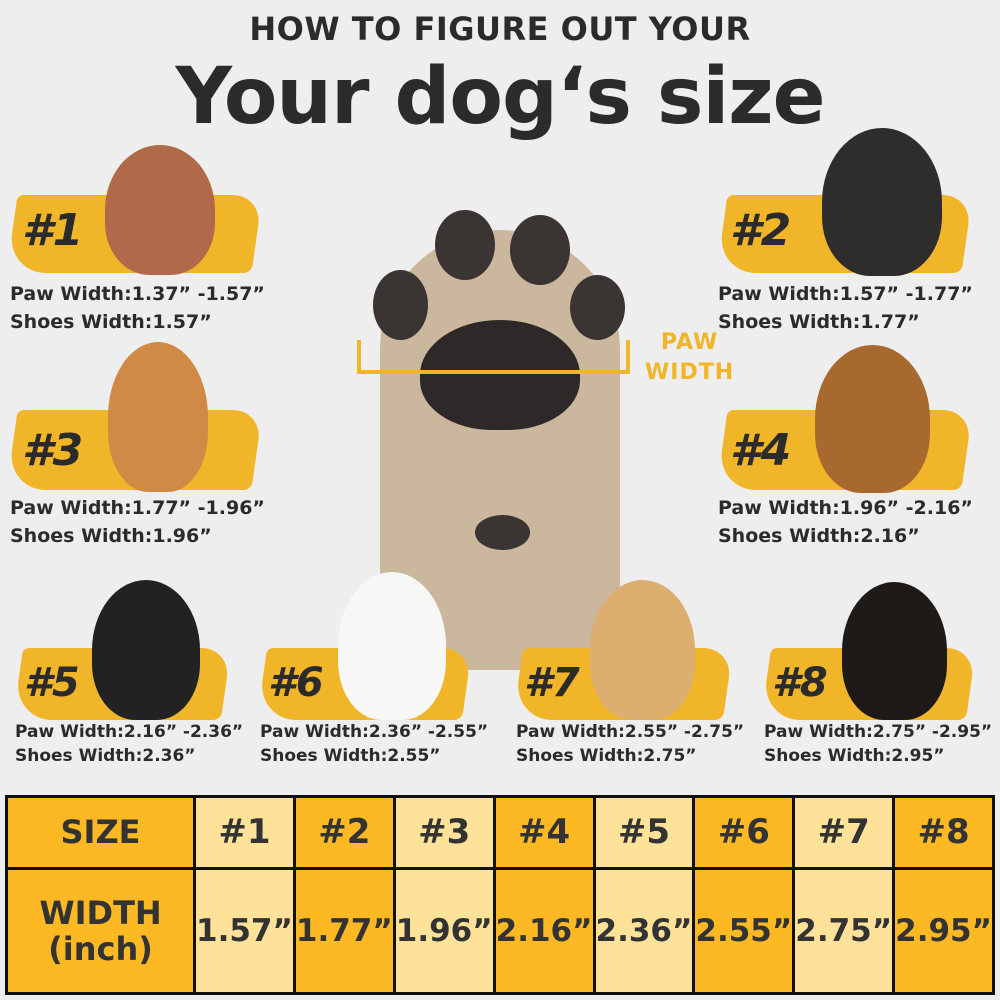 The width and height of the screenshot is (1000, 1000). Describe the element at coordinates (350, 756) in the screenshot. I see `shoes-width-text: Shoes Width:2.55”` at that location.